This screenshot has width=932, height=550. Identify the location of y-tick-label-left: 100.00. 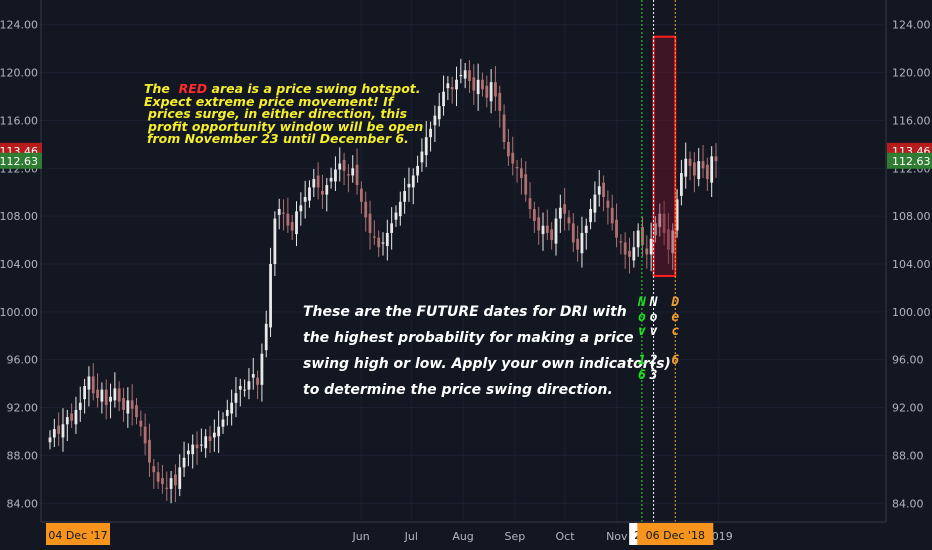
(19, 312).